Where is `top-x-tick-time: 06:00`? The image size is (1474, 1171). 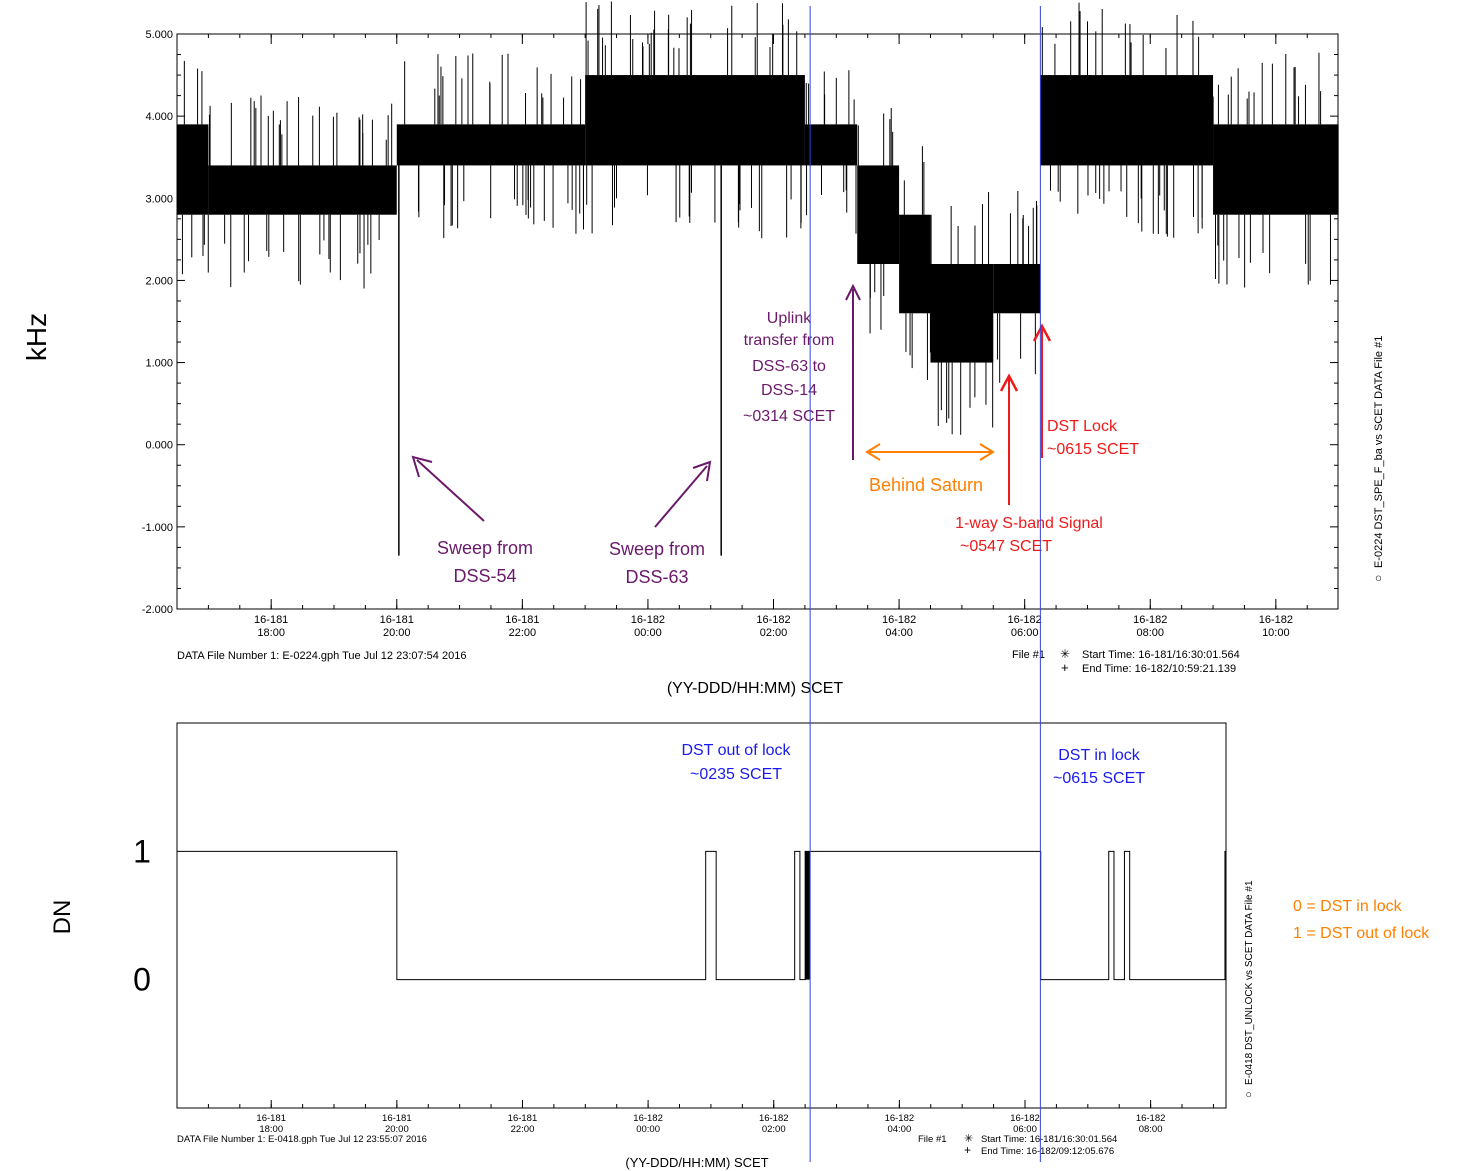 top-x-tick-time: 06:00 is located at coordinates (1025, 633).